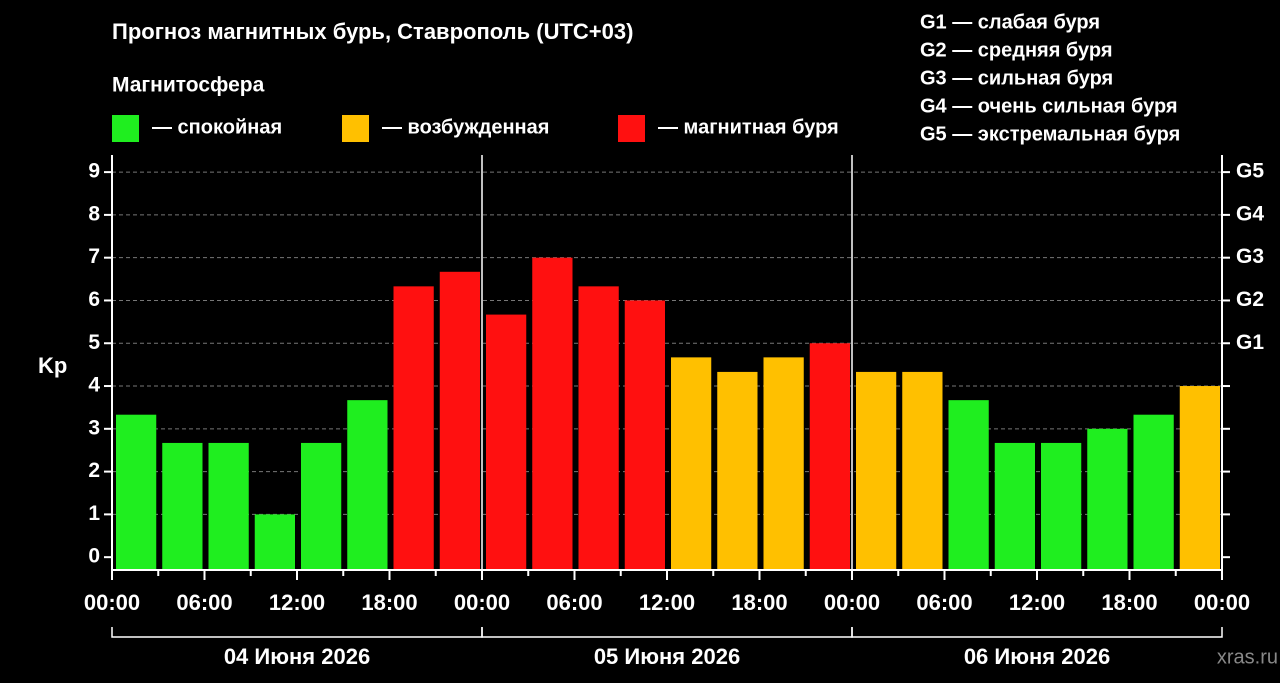 The image size is (1280, 683). I want to click on legend-label: — спокойная, so click(217, 127).